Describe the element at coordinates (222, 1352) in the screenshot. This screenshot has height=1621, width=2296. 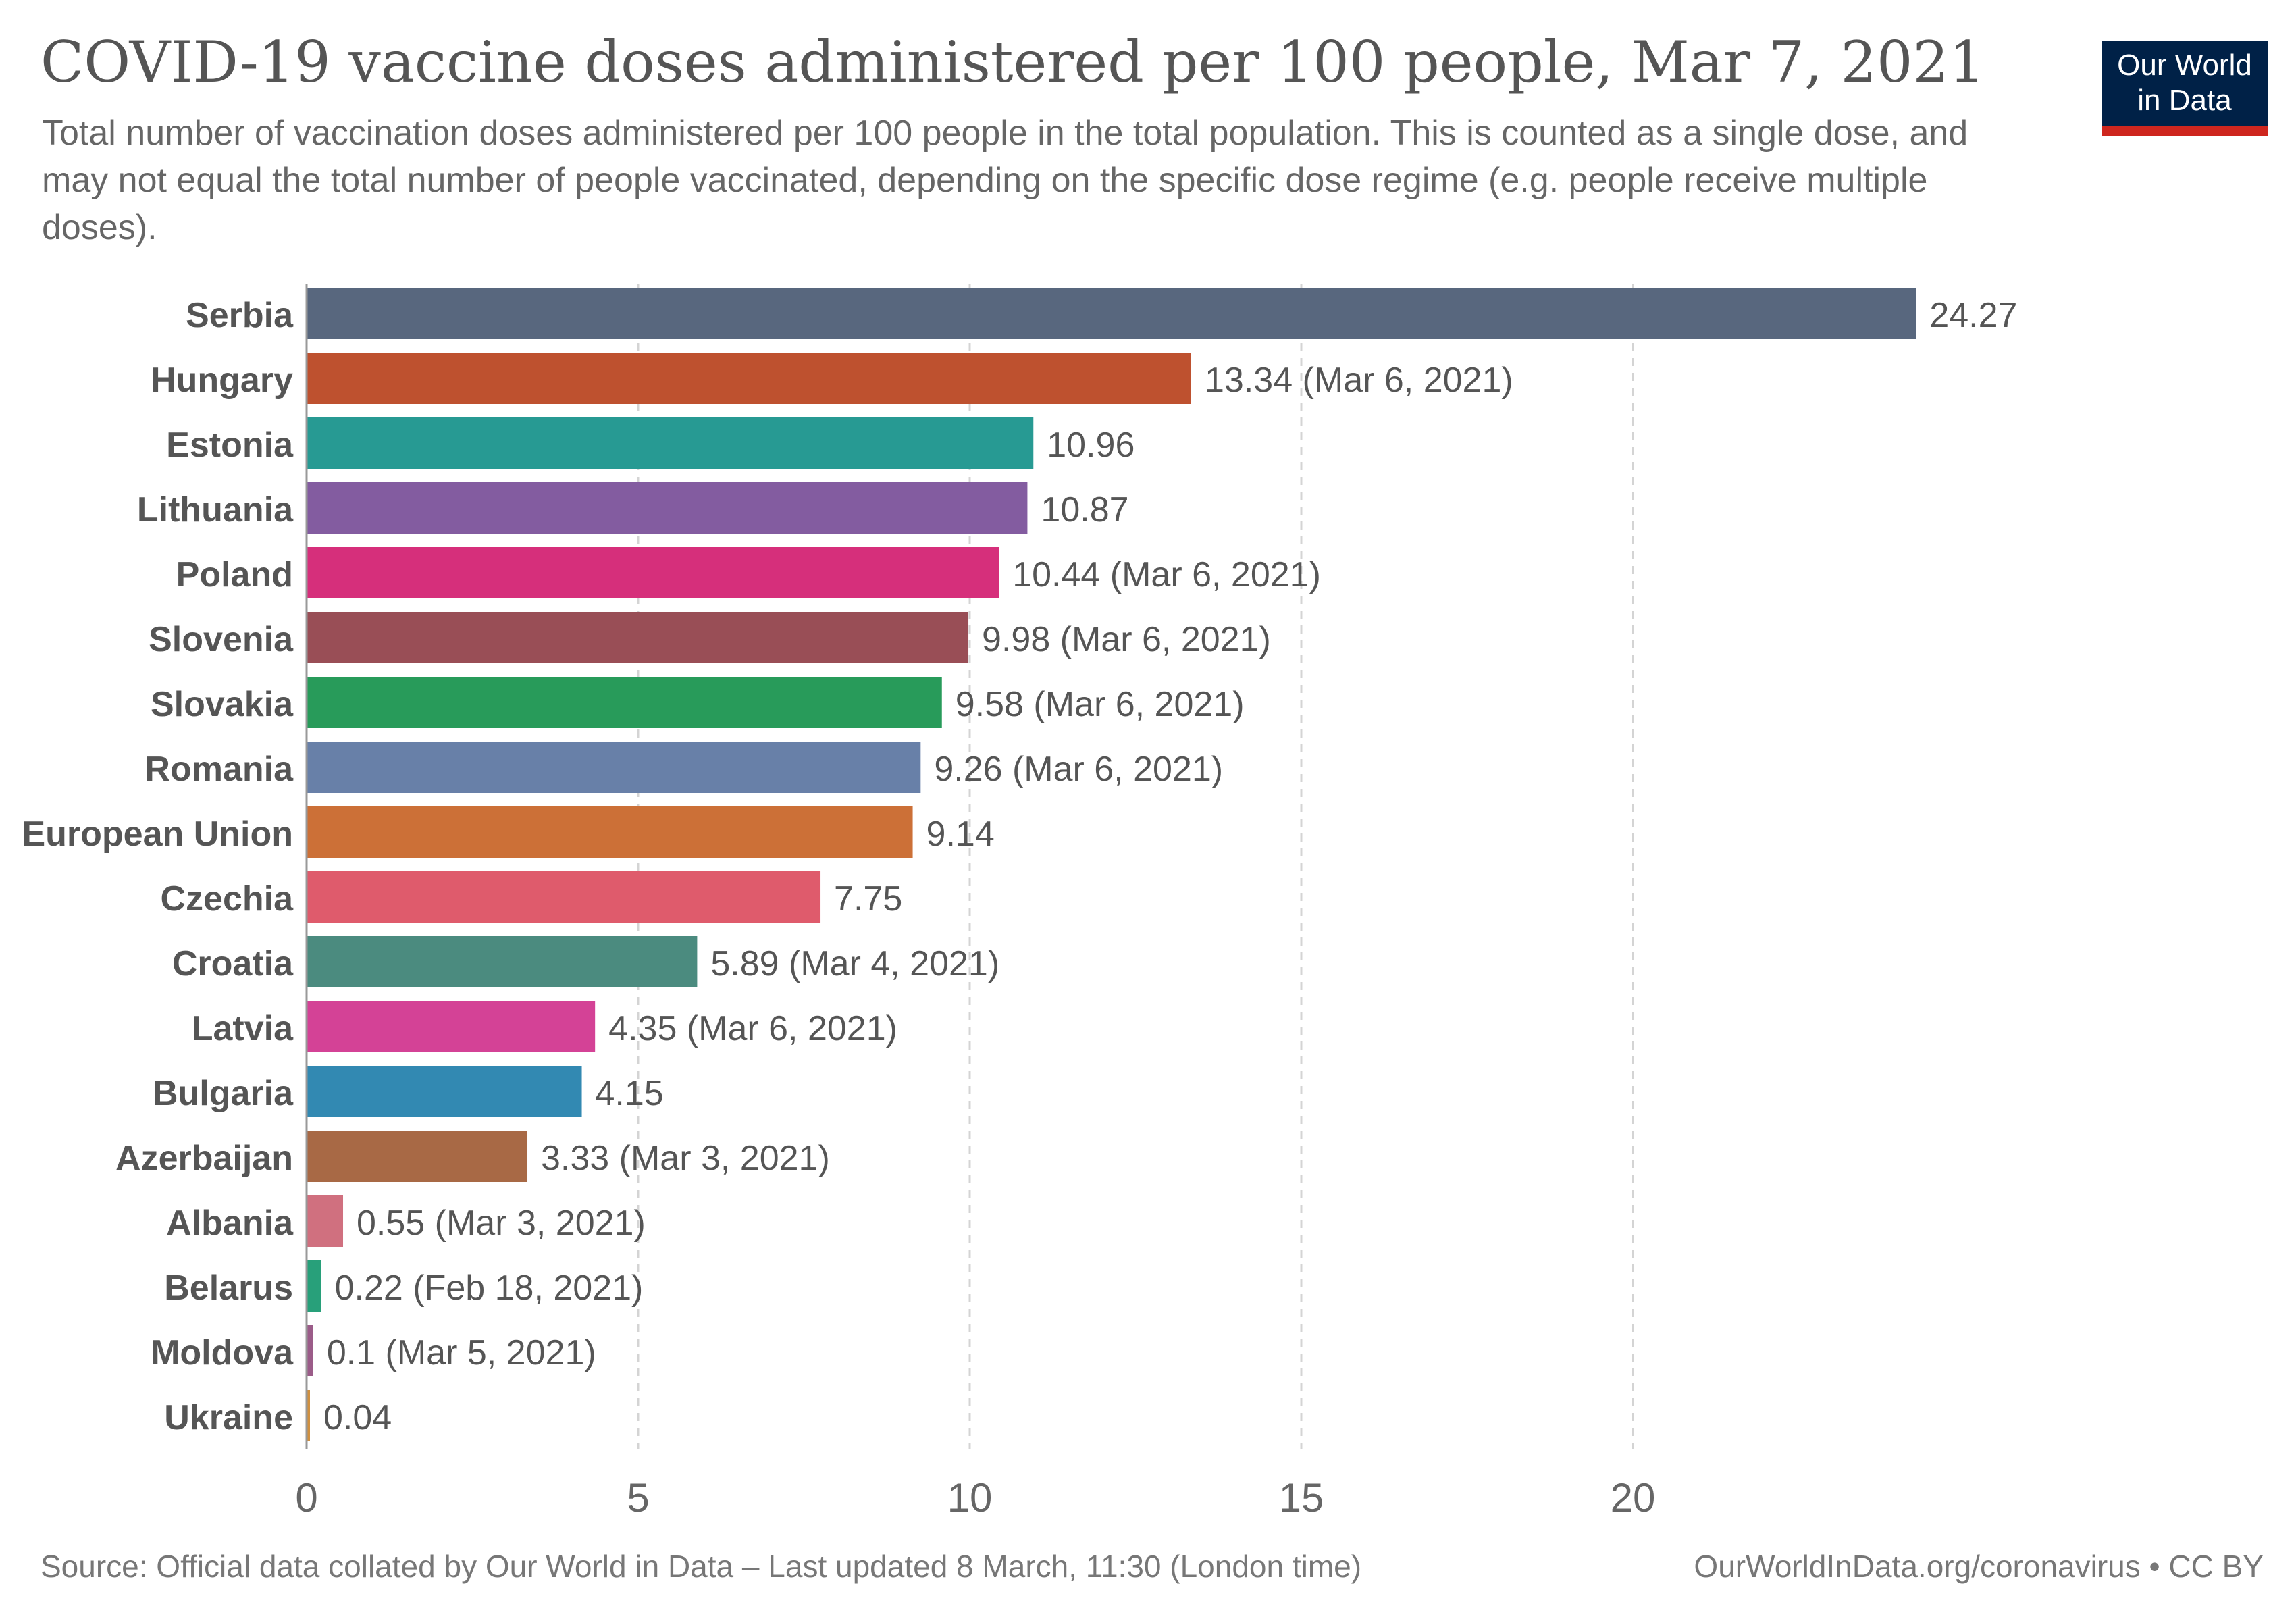
I see `category-label: Moldova` at that location.